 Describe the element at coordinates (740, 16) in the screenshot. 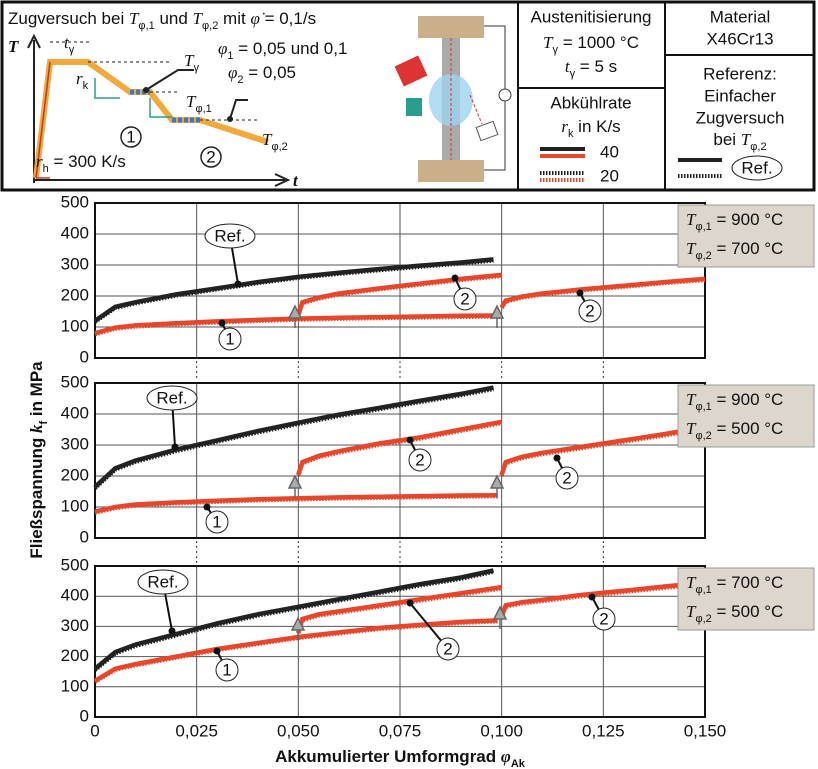

I see `label: Material` at that location.